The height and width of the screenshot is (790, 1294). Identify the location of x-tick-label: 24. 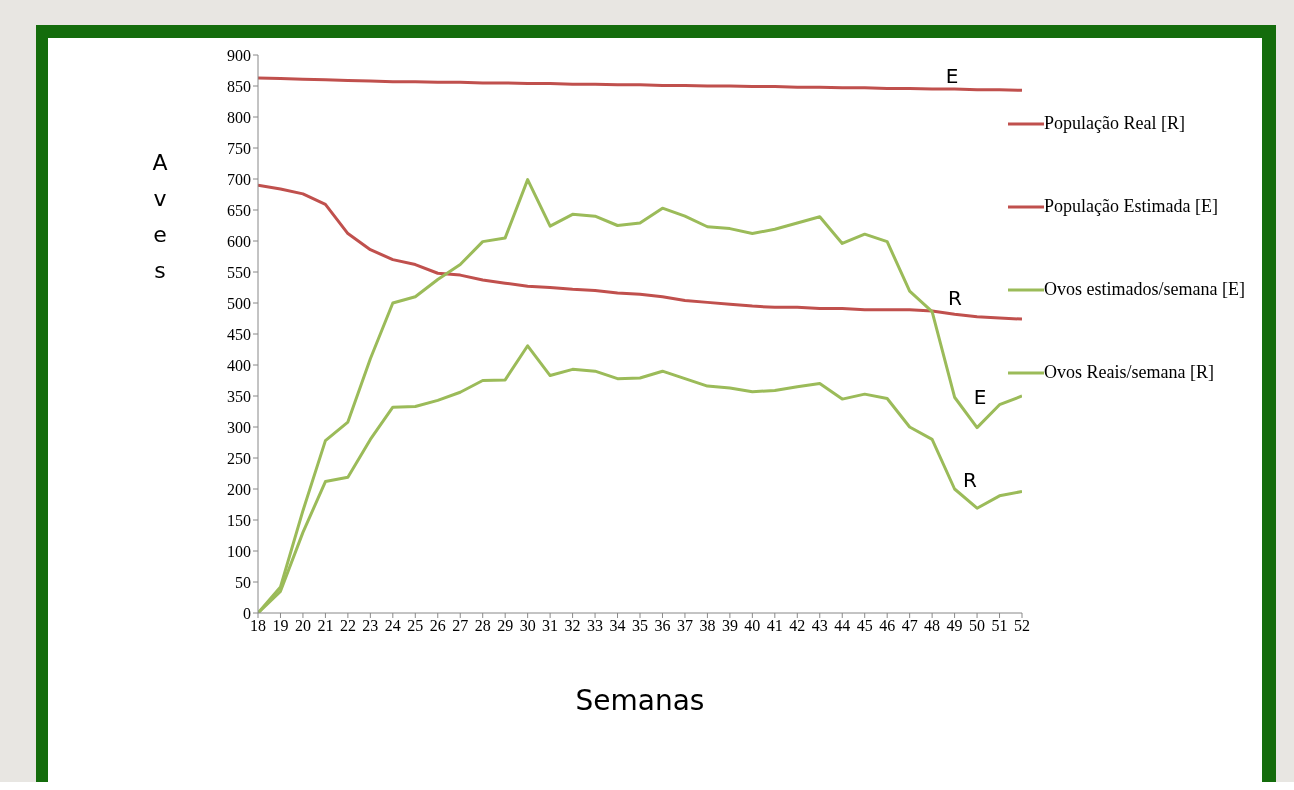
(392, 626).